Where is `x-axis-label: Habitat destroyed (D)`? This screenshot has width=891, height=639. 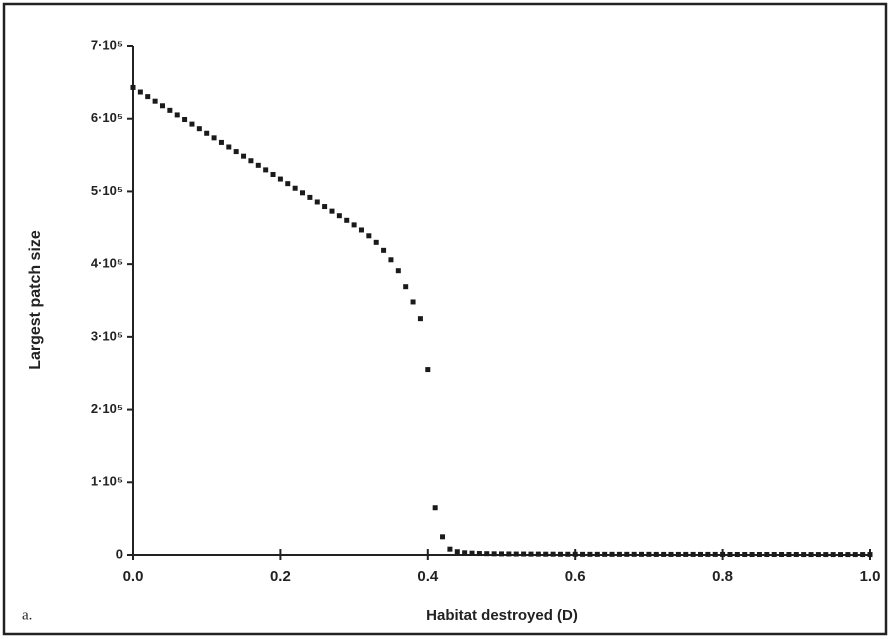 x-axis-label: Habitat destroyed (D) is located at coordinates (502, 615).